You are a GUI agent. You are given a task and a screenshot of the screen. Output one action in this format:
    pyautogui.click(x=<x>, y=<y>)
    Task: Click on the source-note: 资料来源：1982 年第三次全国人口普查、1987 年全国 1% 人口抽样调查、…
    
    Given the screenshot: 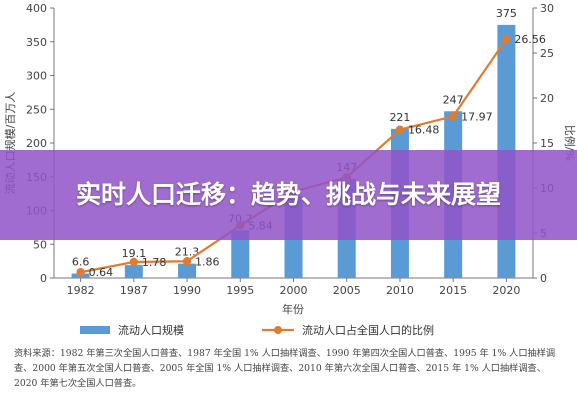 What is the action you would take?
    pyautogui.click(x=285, y=368)
    